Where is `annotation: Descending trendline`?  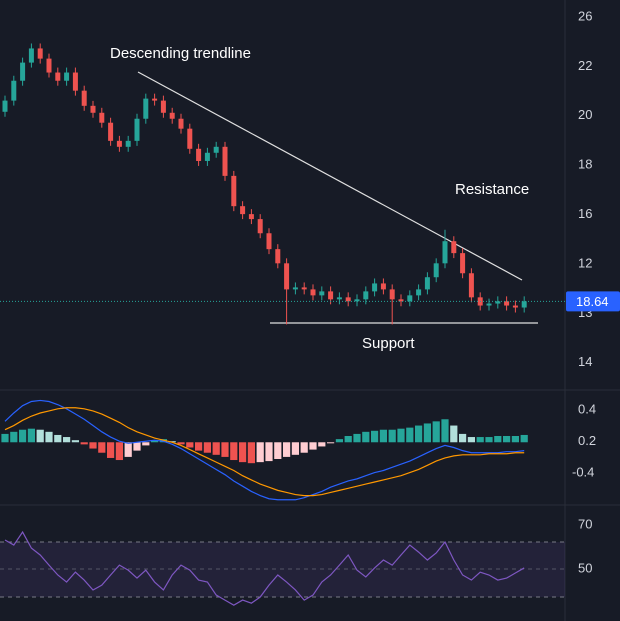
annotation: Descending trendline is located at coordinates (180, 53).